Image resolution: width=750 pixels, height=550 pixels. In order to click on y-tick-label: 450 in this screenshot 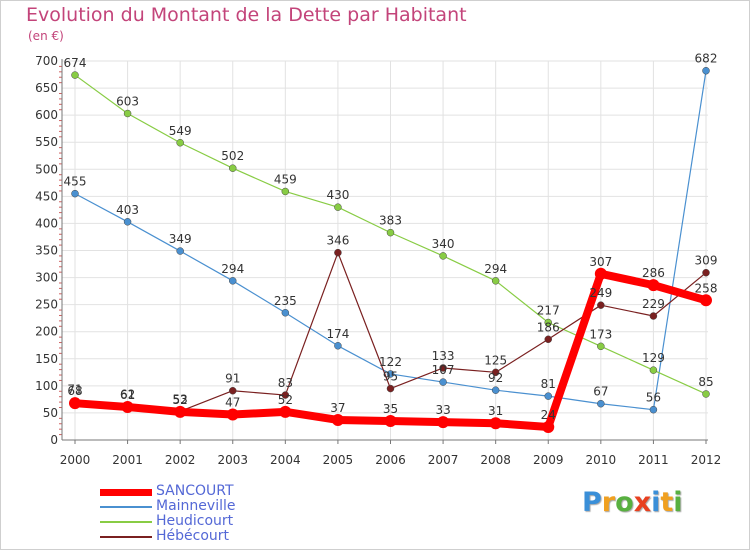, I will do `click(46, 196)`.